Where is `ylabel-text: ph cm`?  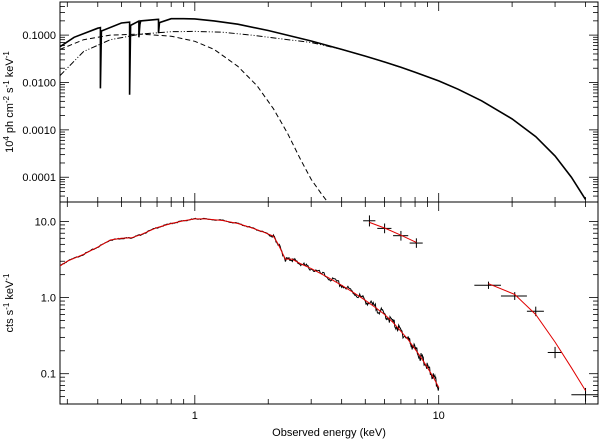 ylabel-text: ph cm is located at coordinates (10, 119).